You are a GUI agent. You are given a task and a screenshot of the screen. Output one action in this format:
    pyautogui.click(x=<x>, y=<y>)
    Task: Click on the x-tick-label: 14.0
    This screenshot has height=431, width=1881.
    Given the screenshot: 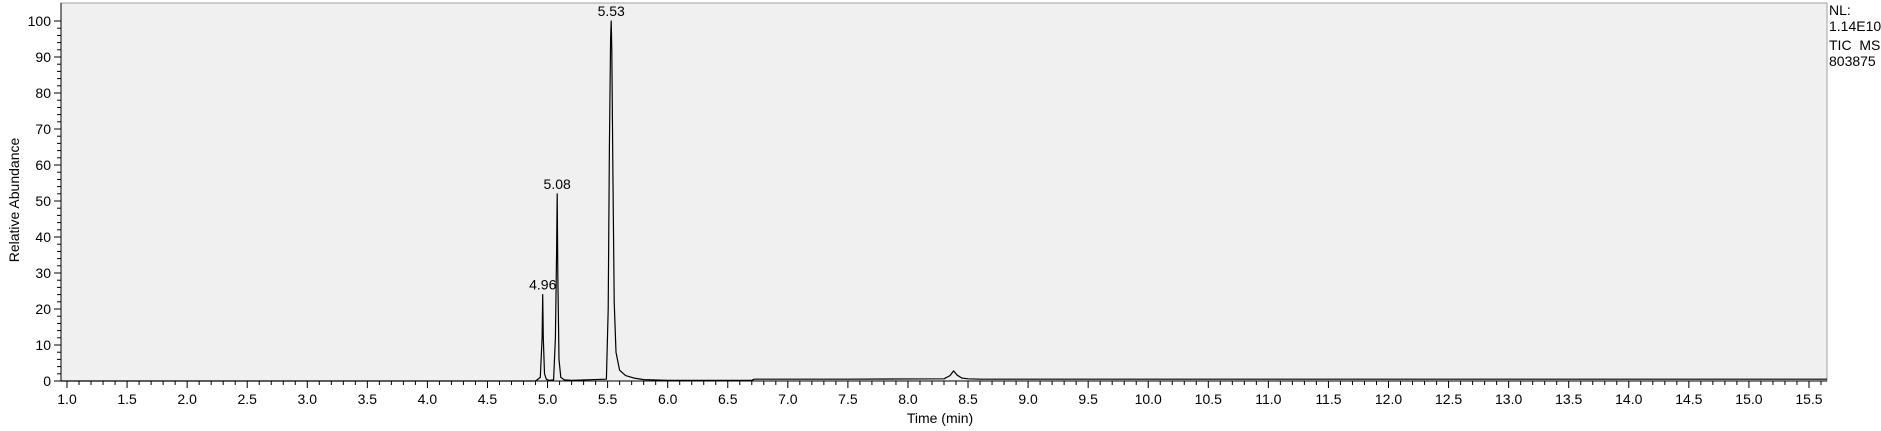 What is the action you would take?
    pyautogui.click(x=1628, y=399)
    